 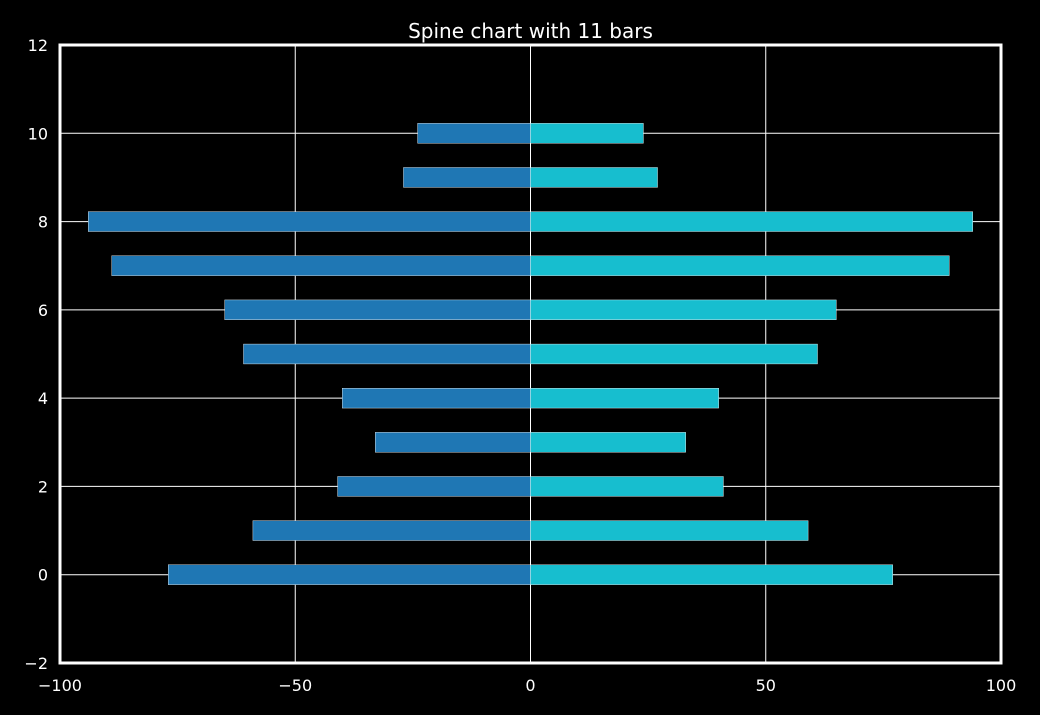 What do you see at coordinates (766, 685) in the screenshot?
I see `x-tick-label-3: 50` at bounding box center [766, 685].